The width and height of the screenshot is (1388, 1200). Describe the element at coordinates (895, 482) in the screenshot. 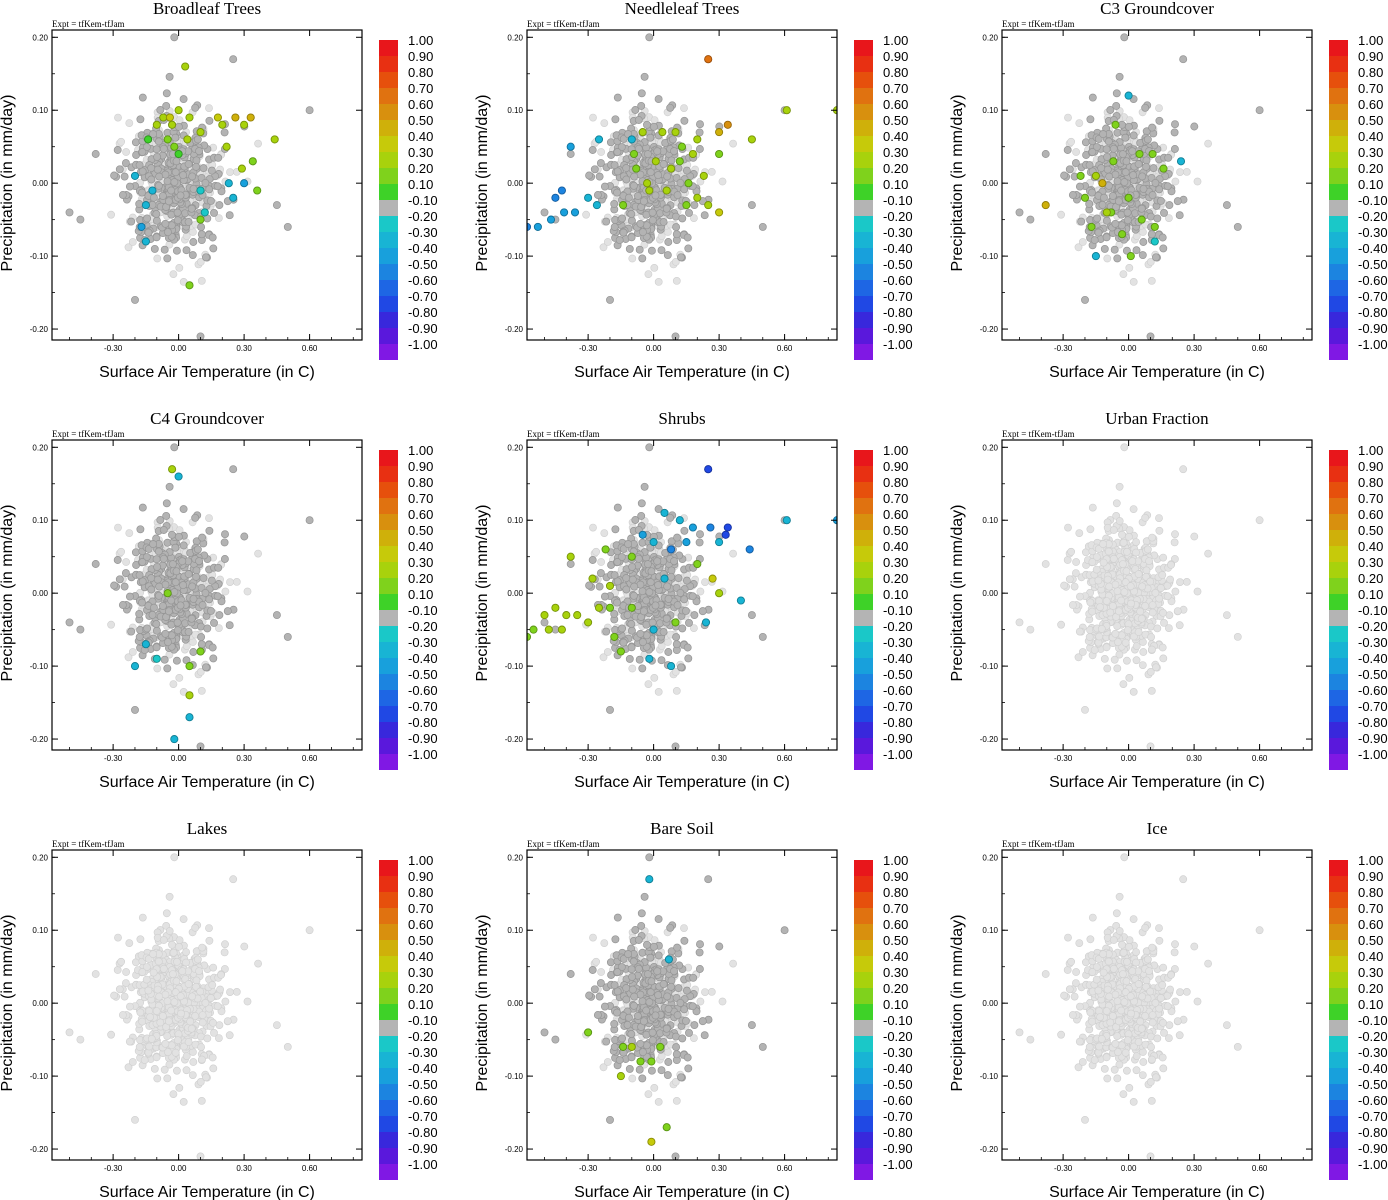

I see `colorbar-label: 0.80` at that location.